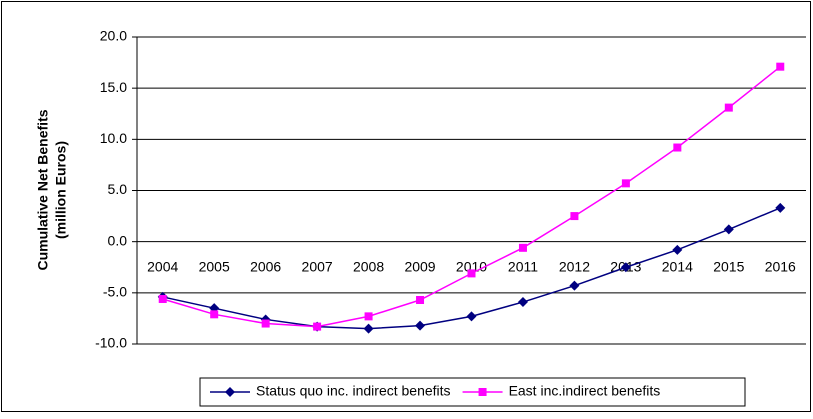 The width and height of the screenshot is (813, 419). Describe the element at coordinates (677, 266) in the screenshot. I see `x-tick-label: 2014` at that location.